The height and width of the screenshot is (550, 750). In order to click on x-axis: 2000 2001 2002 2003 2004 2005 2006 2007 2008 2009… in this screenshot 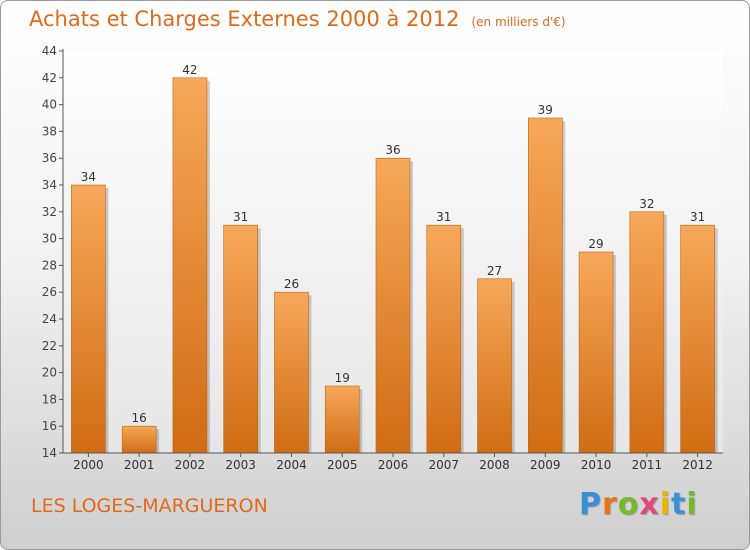, I will do `click(393, 462)`.